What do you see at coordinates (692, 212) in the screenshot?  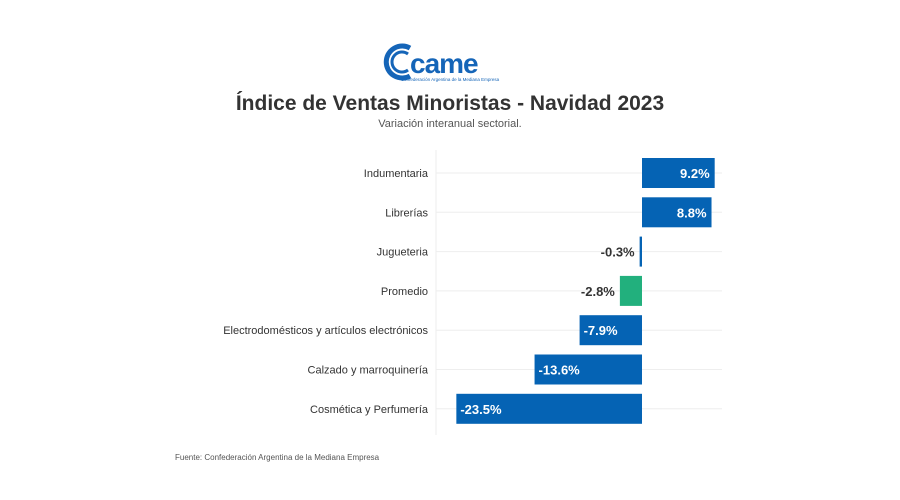 I see `value-label: 8.8%` at bounding box center [692, 212].